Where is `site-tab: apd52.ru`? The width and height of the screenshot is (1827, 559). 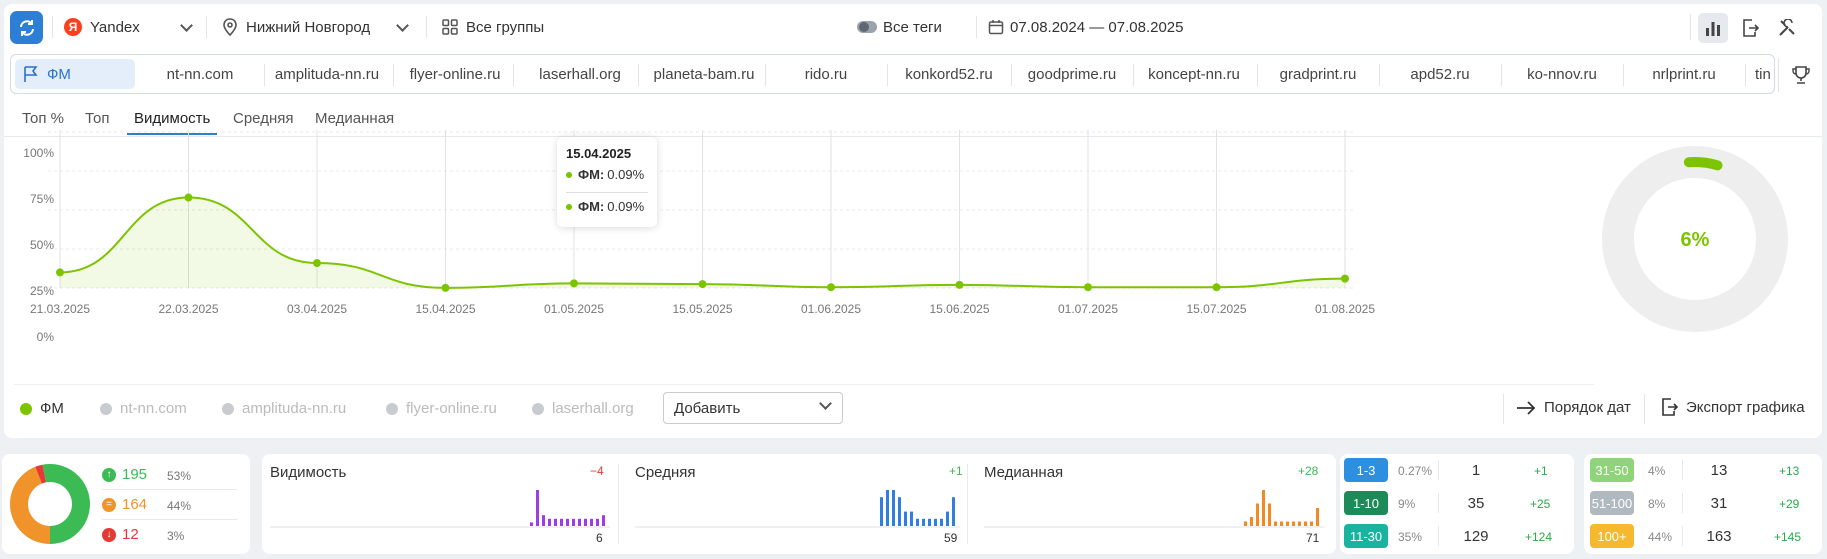
site-tab: apd52.ru is located at coordinates (1440, 74).